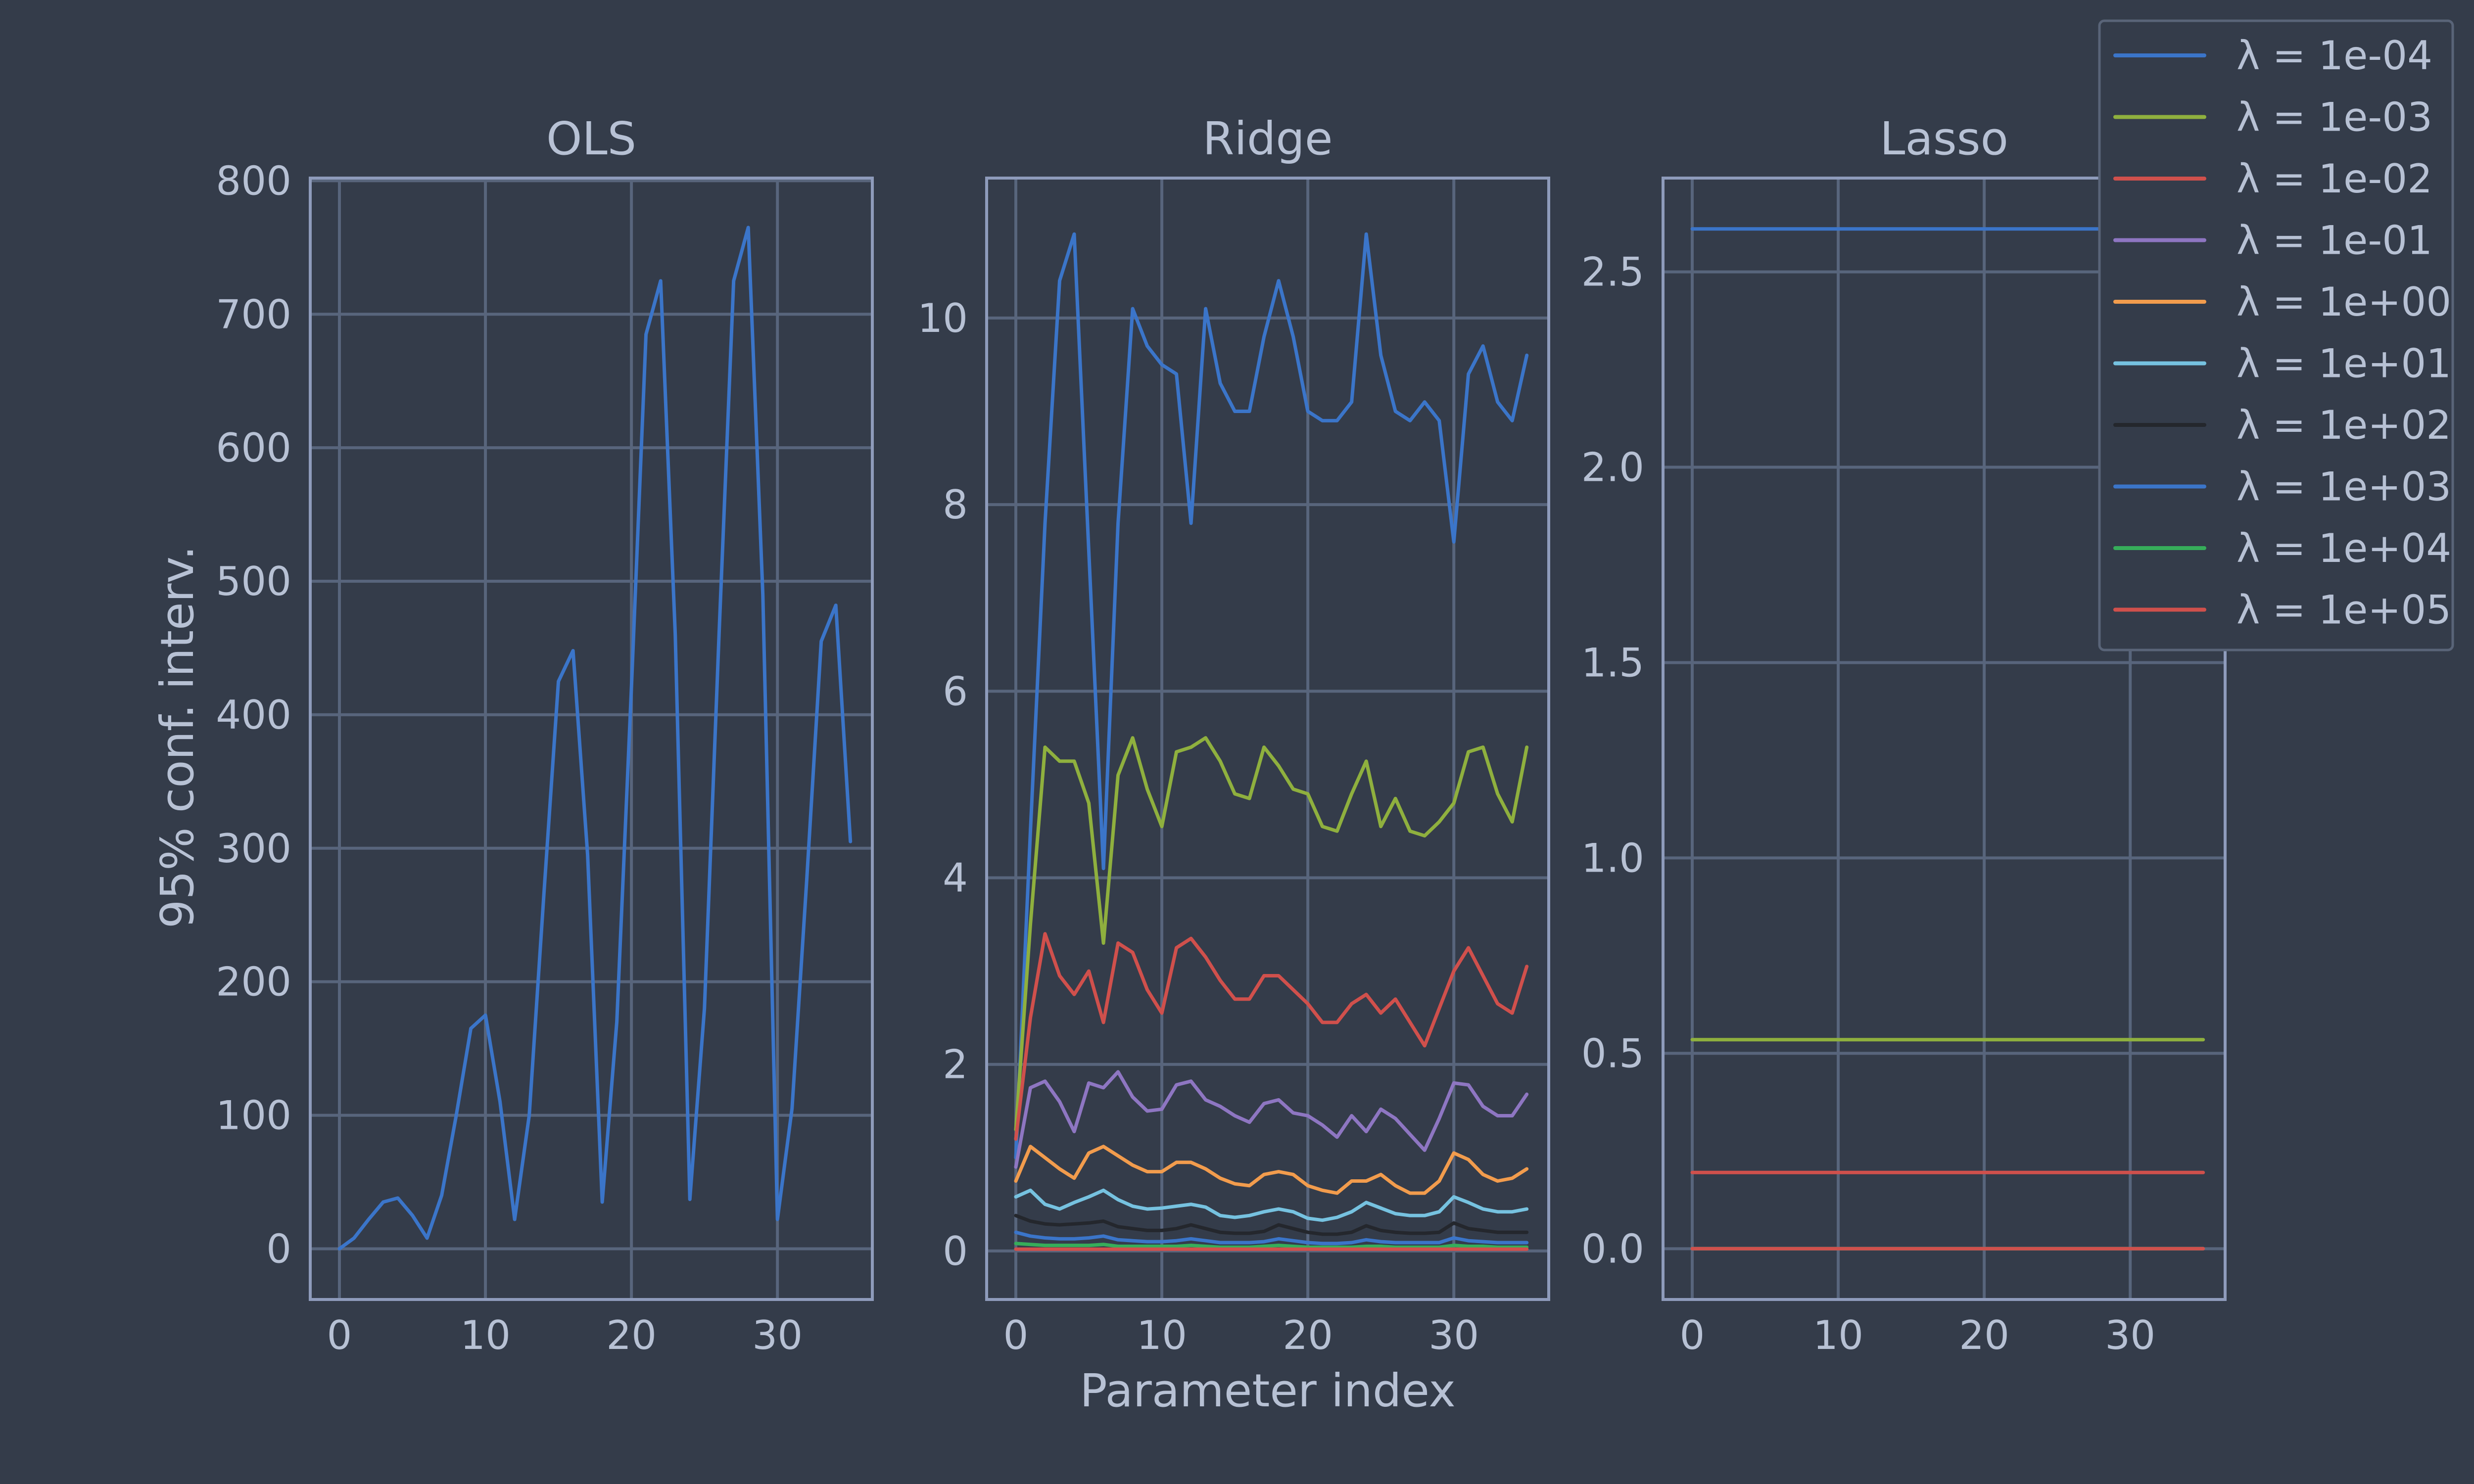 The width and height of the screenshot is (2474, 1484). I want to click on ridge-y-tick-label: 8, so click(956, 505).